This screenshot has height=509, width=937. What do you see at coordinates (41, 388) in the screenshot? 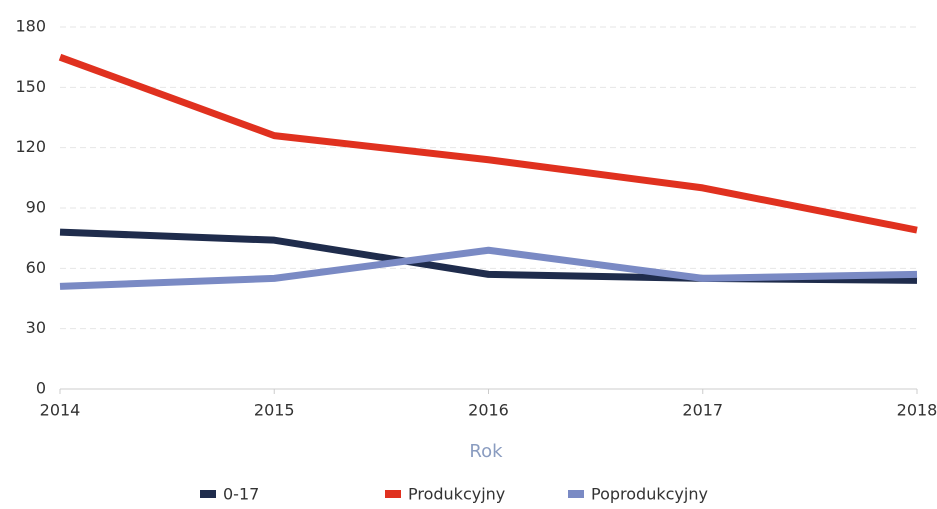
I see `y-tick-label: 0` at bounding box center [41, 388].